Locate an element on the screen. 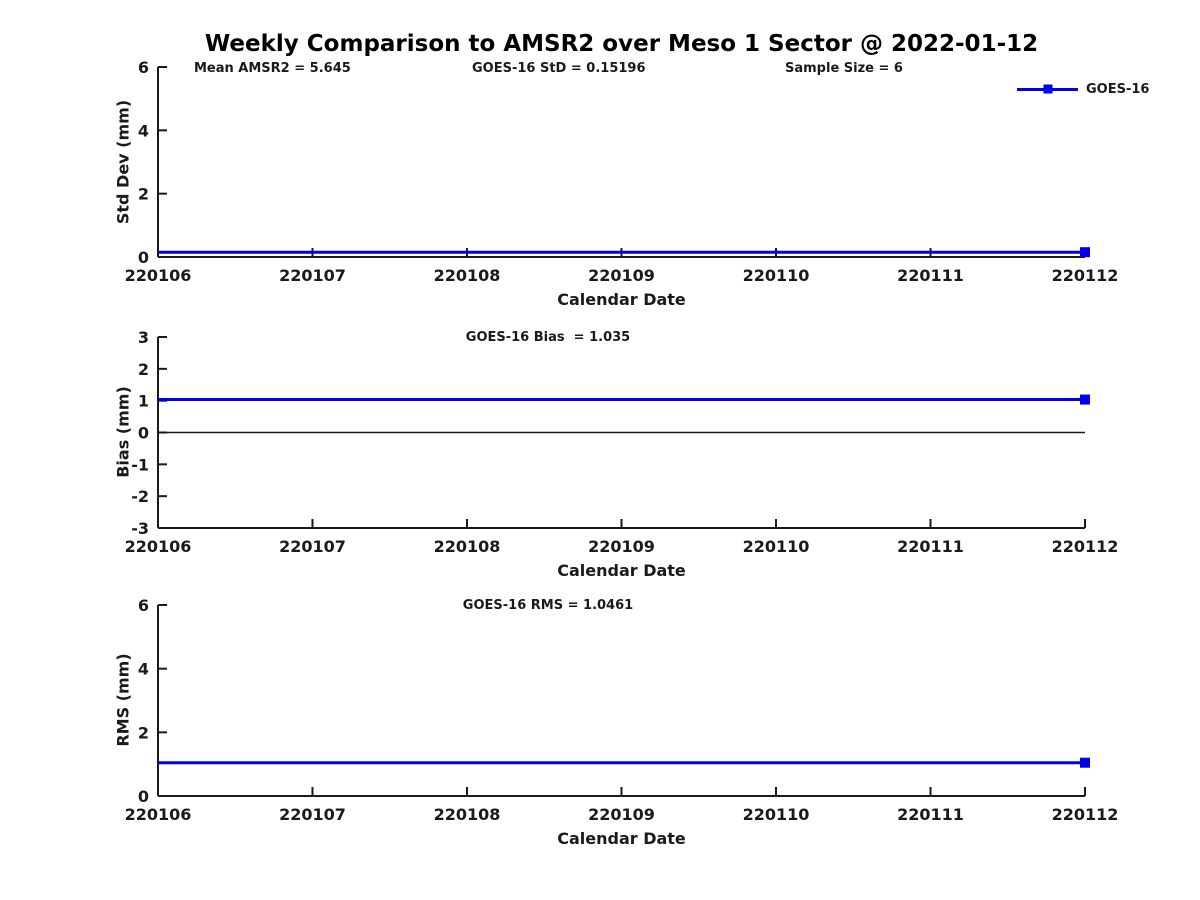 This screenshot has width=1200, height=900. legend-square-marker is located at coordinates (1047, 89).